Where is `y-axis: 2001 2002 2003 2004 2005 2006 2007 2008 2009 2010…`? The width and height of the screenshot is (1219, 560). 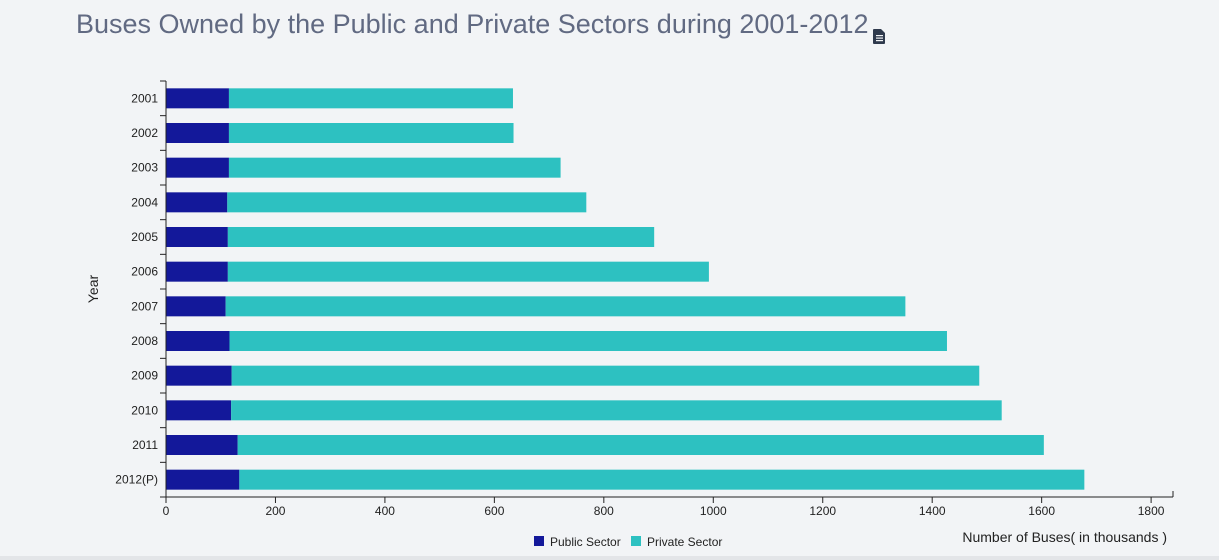 y-axis: 2001 2002 2003 2004 2005 2006 2007 2008 2009 2010… is located at coordinates (141, 289).